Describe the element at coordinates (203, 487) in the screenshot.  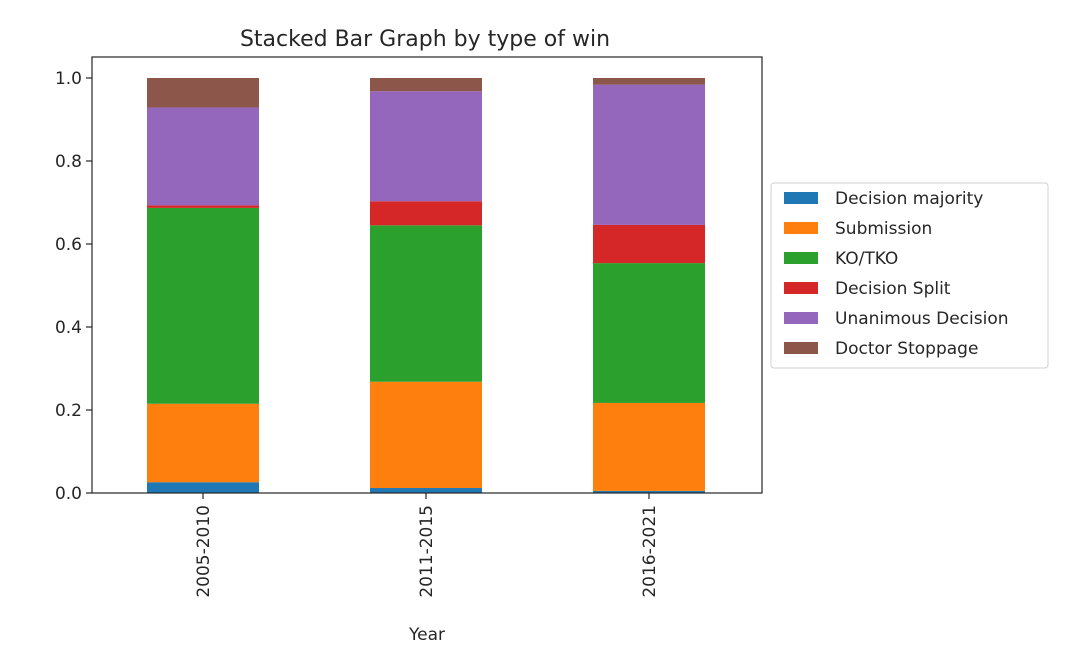
I see `bar-segment-2005-2010-decision-majority` at that location.